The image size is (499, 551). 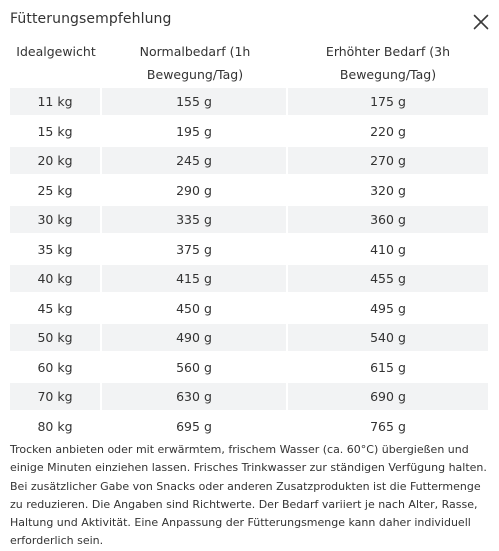 I want to click on cell-weight: 80 kg, so click(x=55, y=426).